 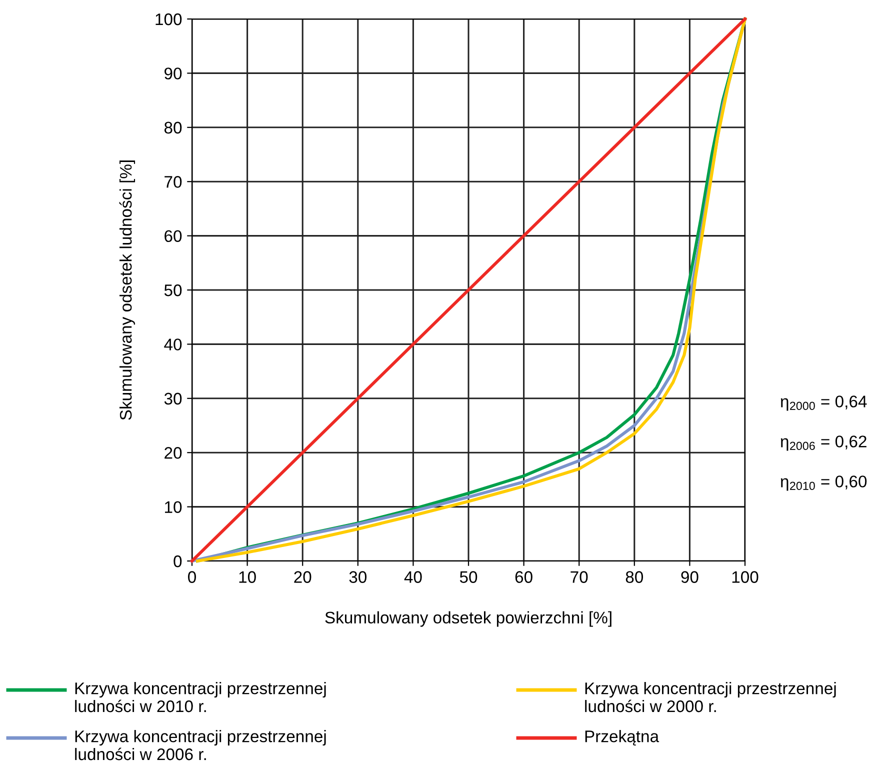 What do you see at coordinates (173, 290) in the screenshot?
I see `y-tick-label: 50` at bounding box center [173, 290].